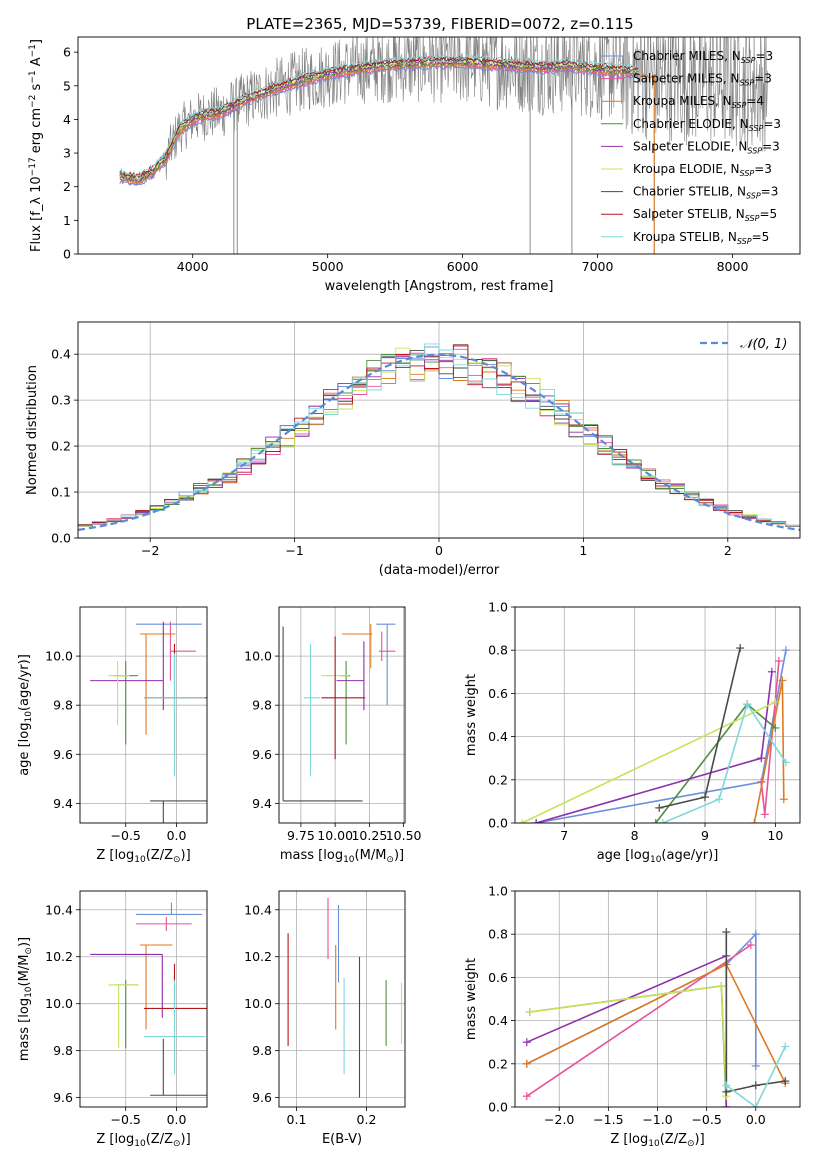 The width and height of the screenshot is (819, 1170). Describe the element at coordinates (67, 254) in the screenshot. I see `y-tick-label: 0` at that location.